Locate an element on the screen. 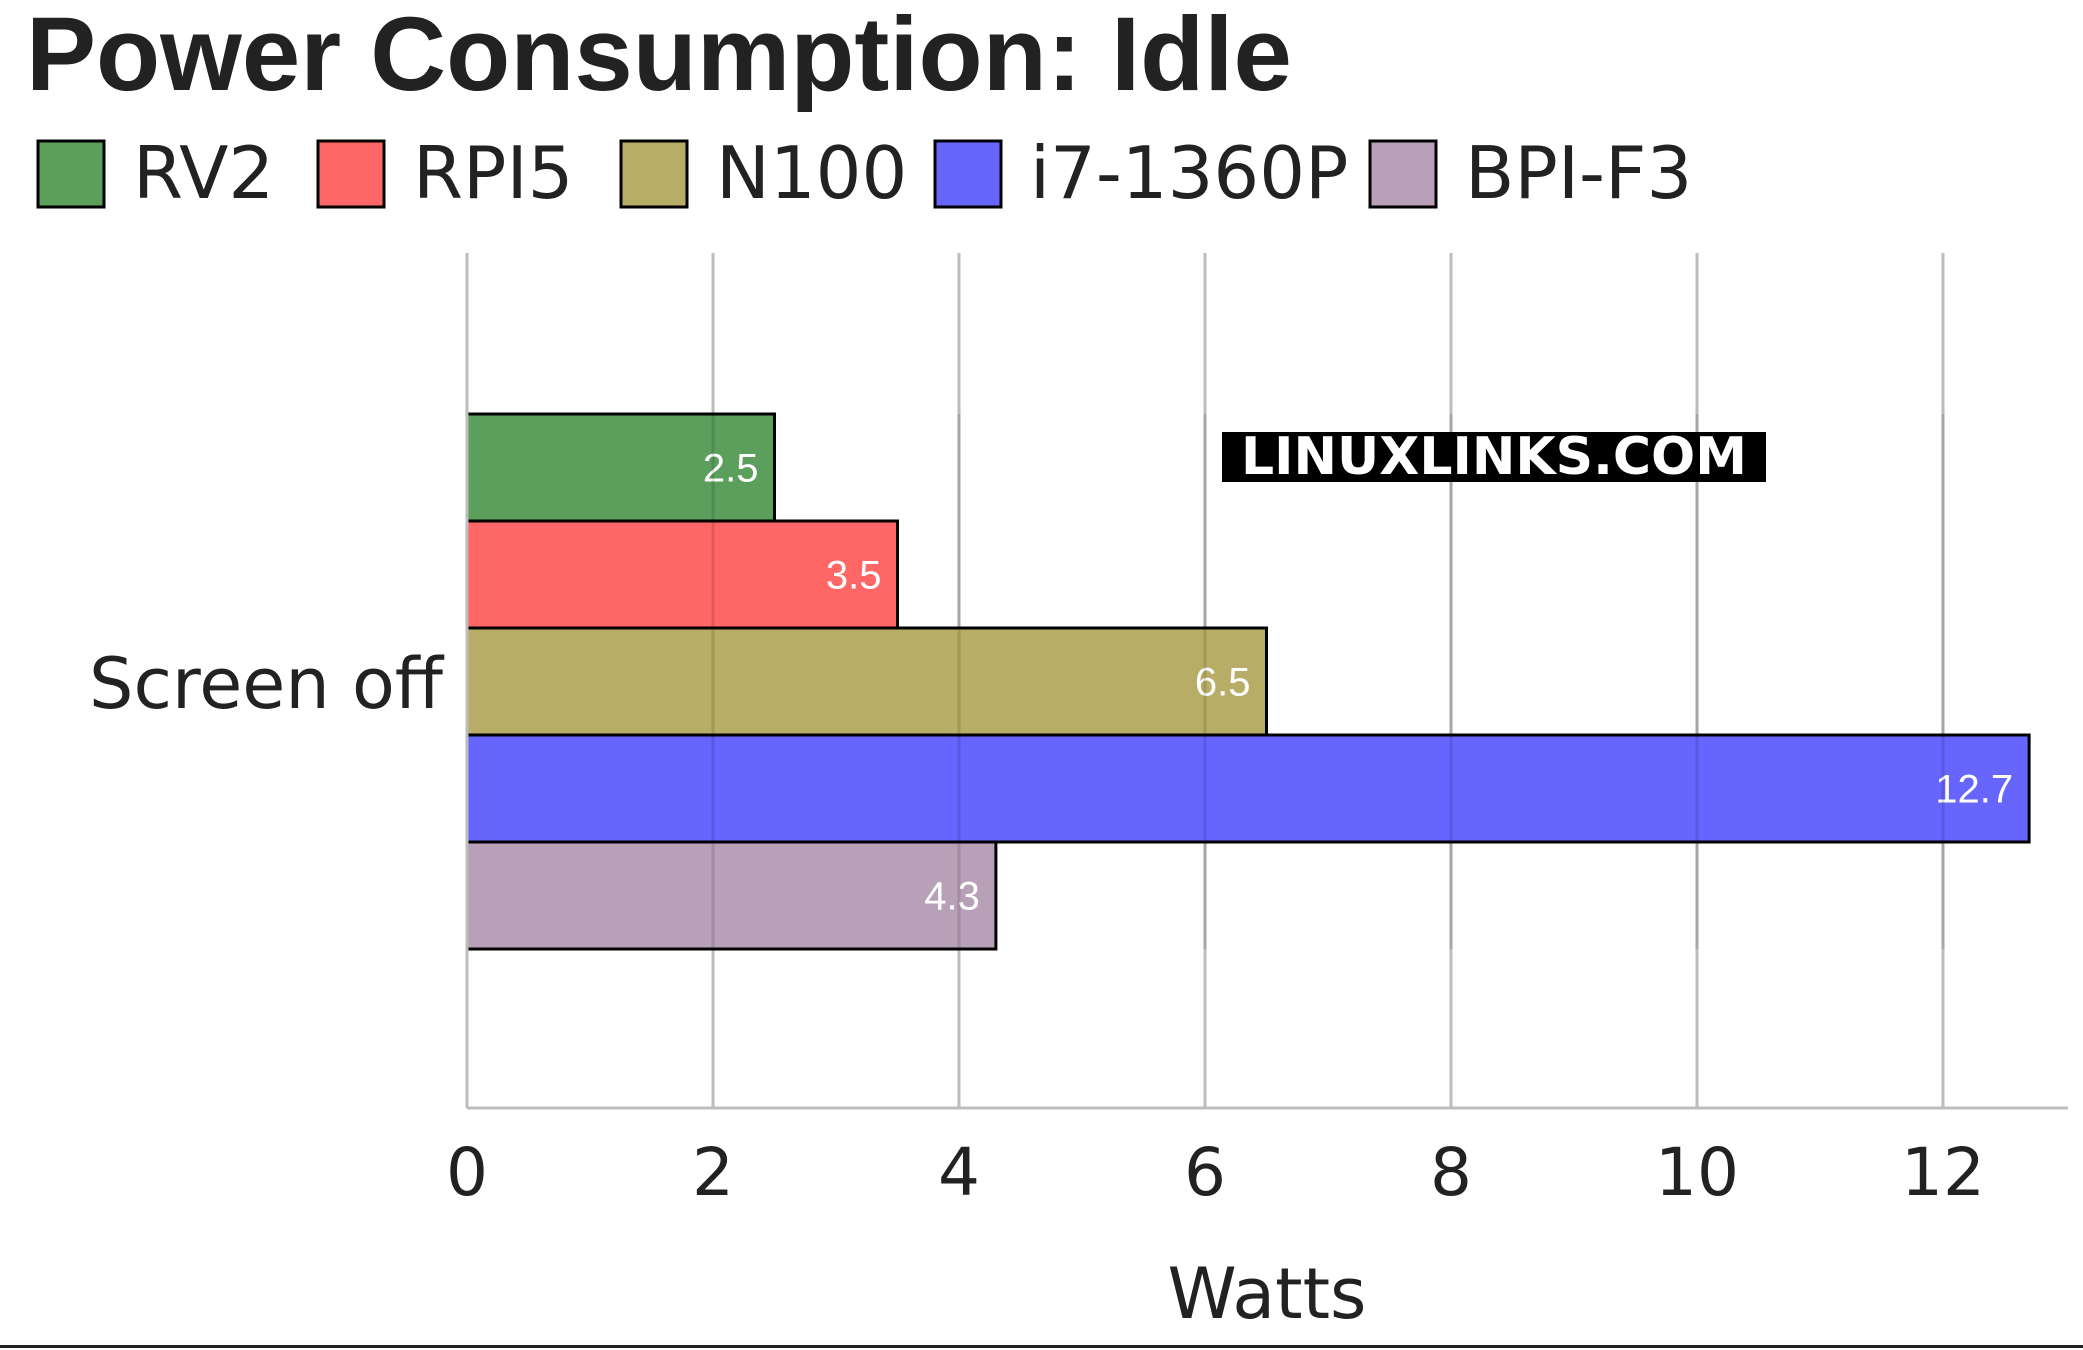  legend-swatch-i7-1360p is located at coordinates (968, 174).